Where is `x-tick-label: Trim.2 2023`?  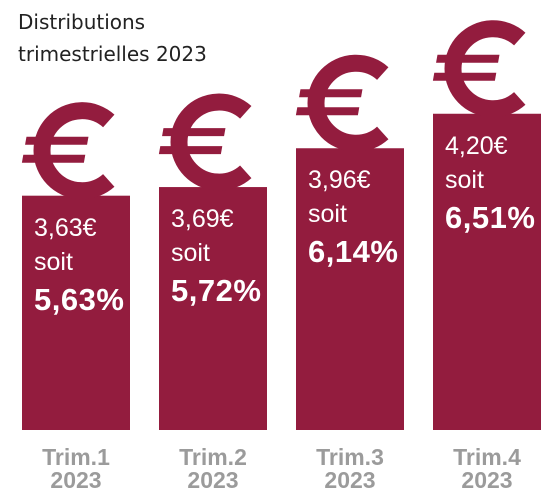 x-tick-label: Trim.2 2023 is located at coordinates (213, 468).